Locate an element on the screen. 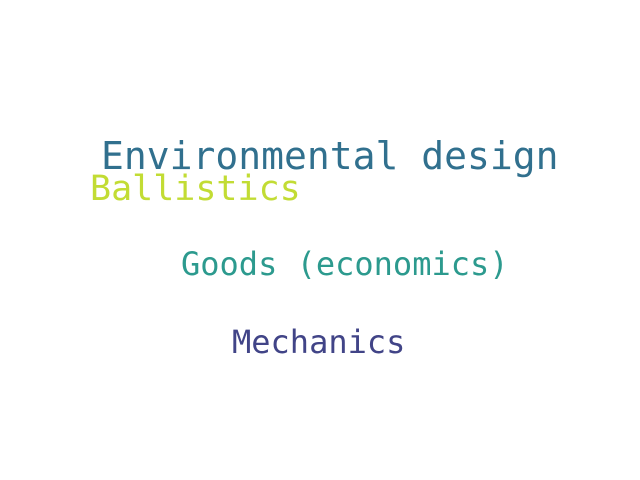 The image size is (640, 480). word-goods-economics: Goods (economics) is located at coordinates (345, 264).